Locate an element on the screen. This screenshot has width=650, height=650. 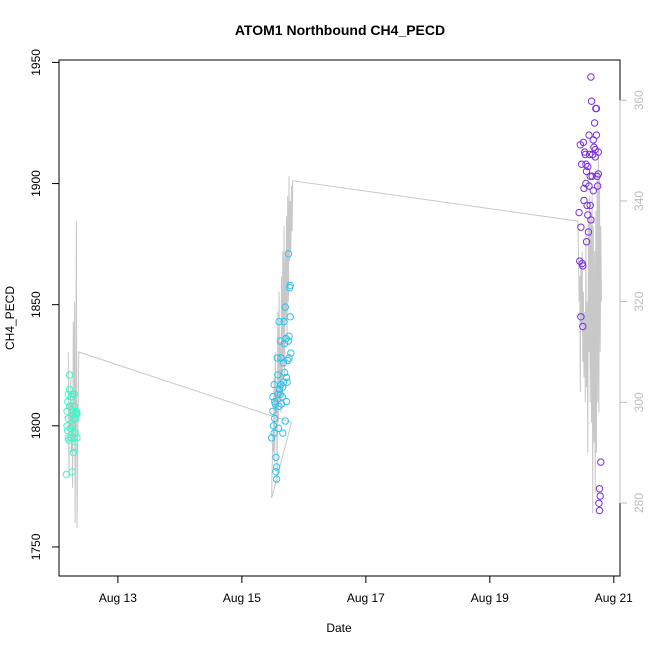
x-axis-label: Date is located at coordinates (339, 628).